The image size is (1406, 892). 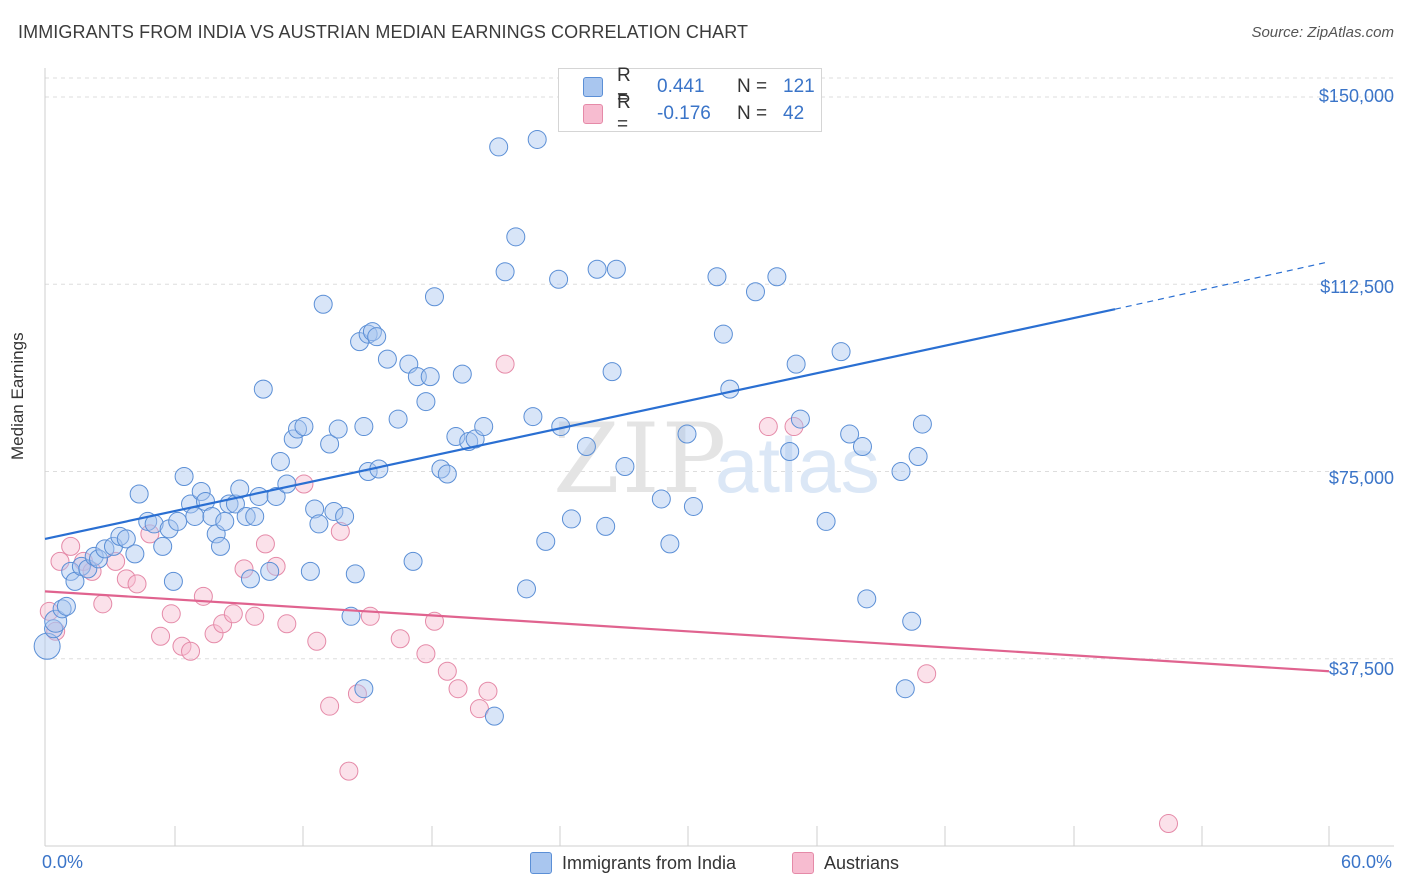 I want to click on legend-item-austrians: Austrians, so click(x=845, y=863).